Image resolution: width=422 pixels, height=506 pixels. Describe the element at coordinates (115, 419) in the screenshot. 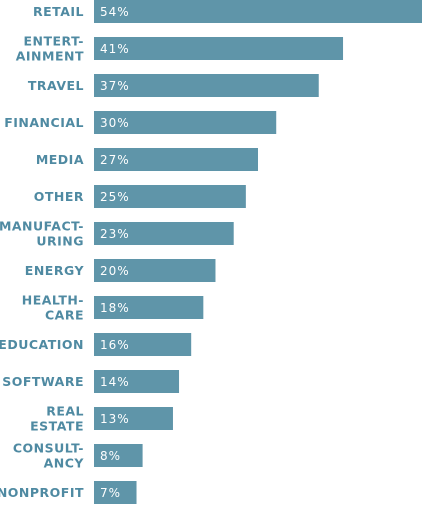

I see `value-label: 13%` at that location.